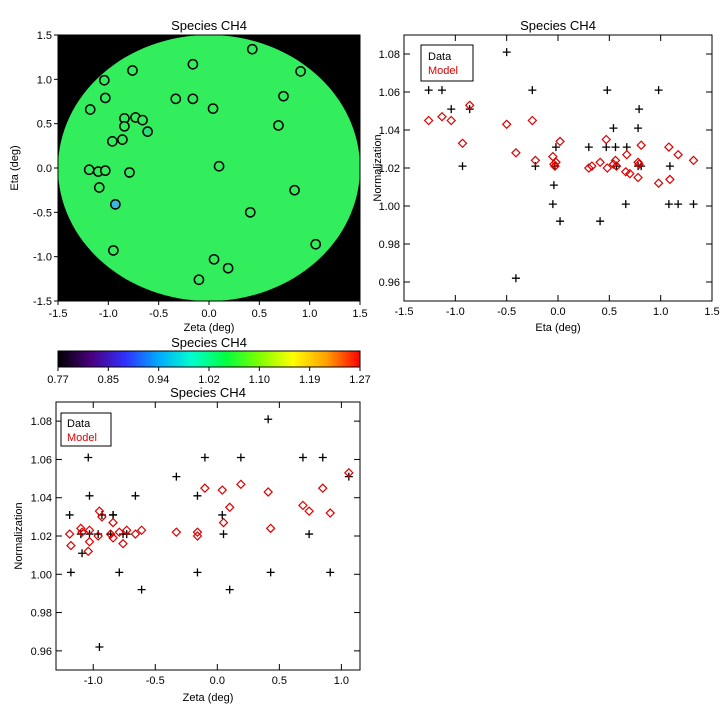 The image size is (720, 720). I want to click on eta-marks, so click(561, 165).